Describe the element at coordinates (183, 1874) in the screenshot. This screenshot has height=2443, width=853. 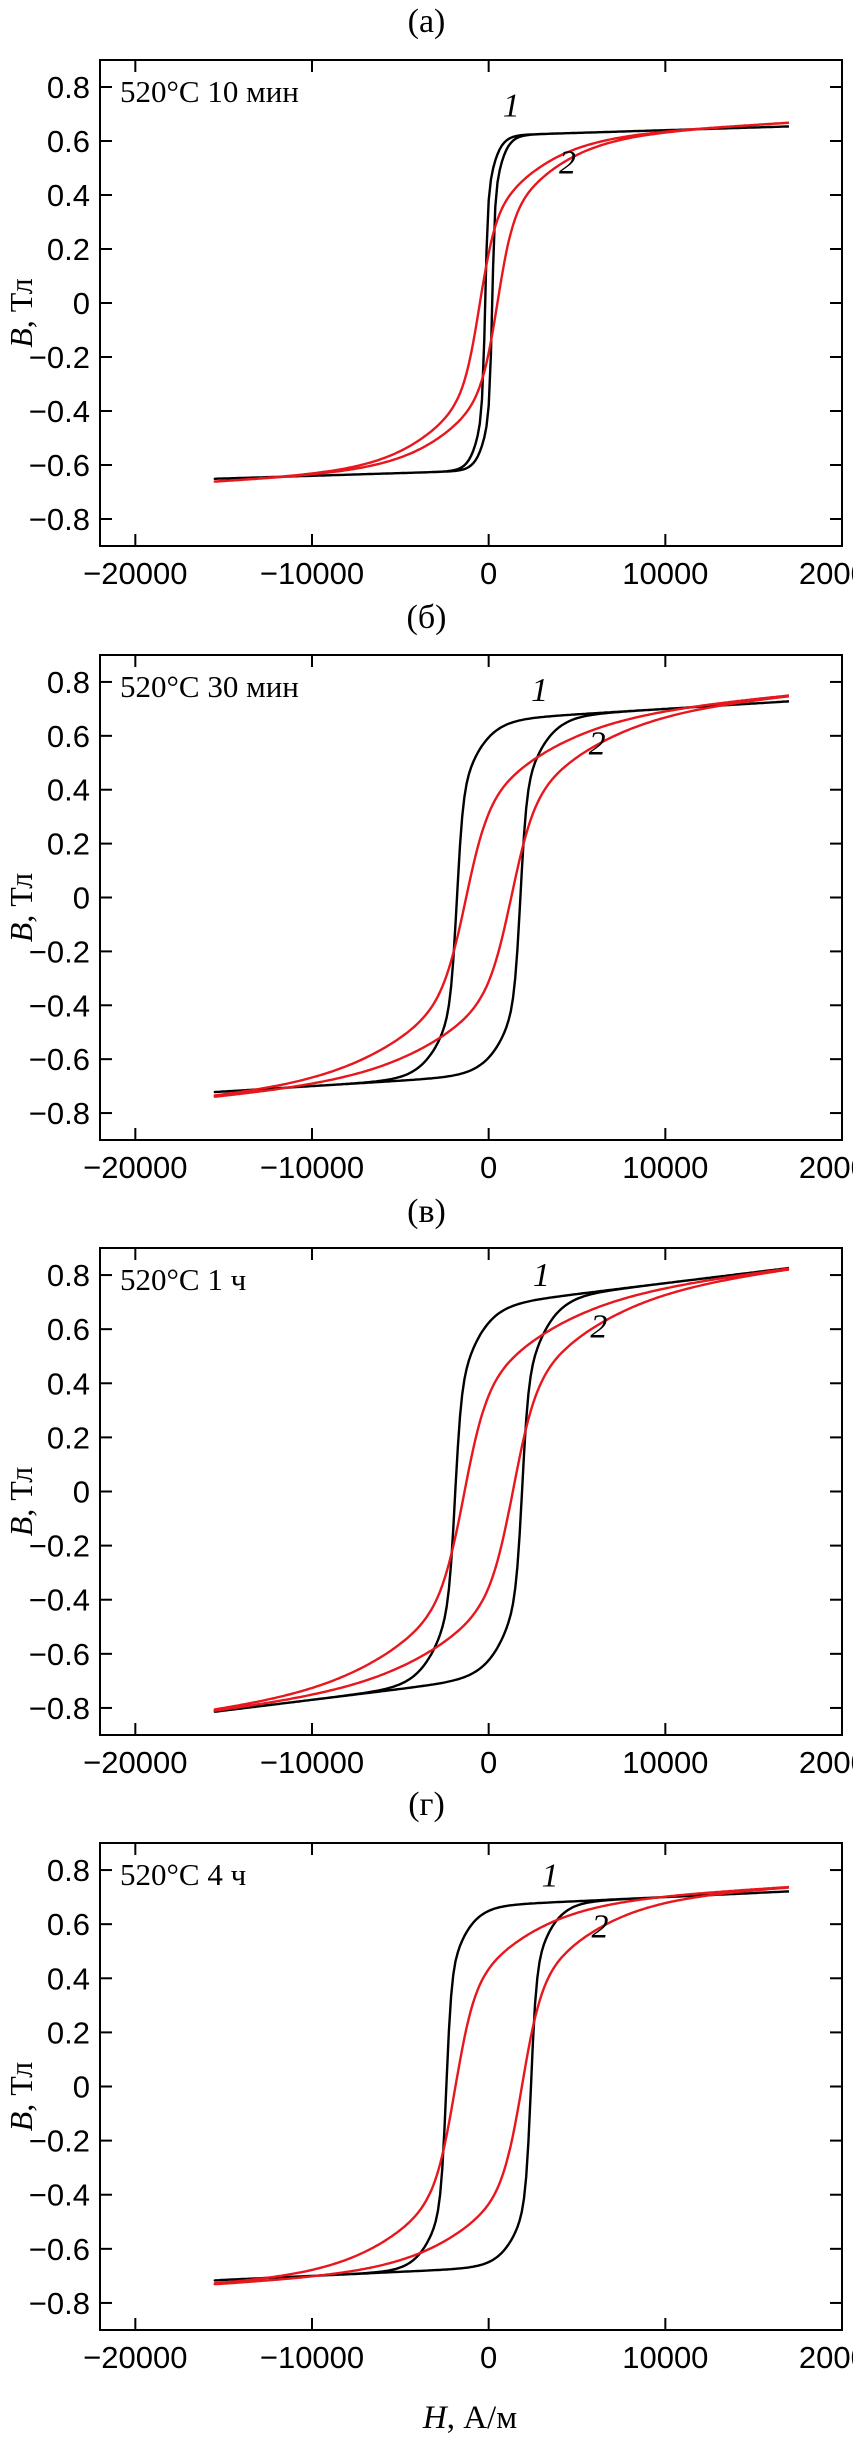
I see `condition-annotation: 520°C 4 ч` at that location.